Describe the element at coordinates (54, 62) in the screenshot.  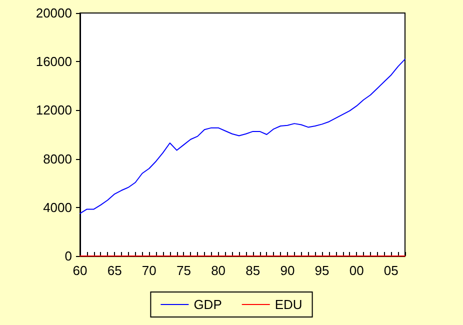
I see `y-tick-label: 16000` at that location.